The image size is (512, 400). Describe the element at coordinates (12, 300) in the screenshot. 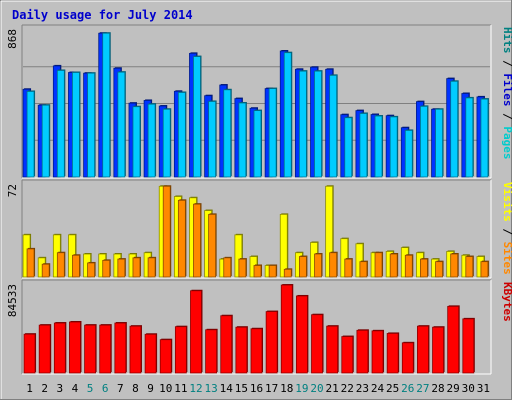

I see `panel-kbytes-ymax-label: 84533` at that location.